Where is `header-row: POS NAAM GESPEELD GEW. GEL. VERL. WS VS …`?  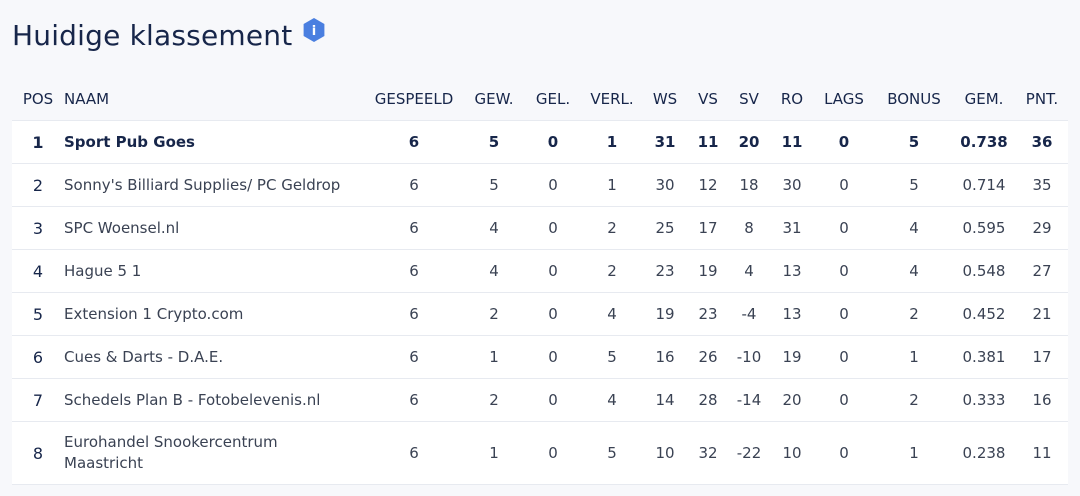
header-row: POS NAAM GESPEELD GEW. GEL. VERL. WS VS … is located at coordinates (540, 99).